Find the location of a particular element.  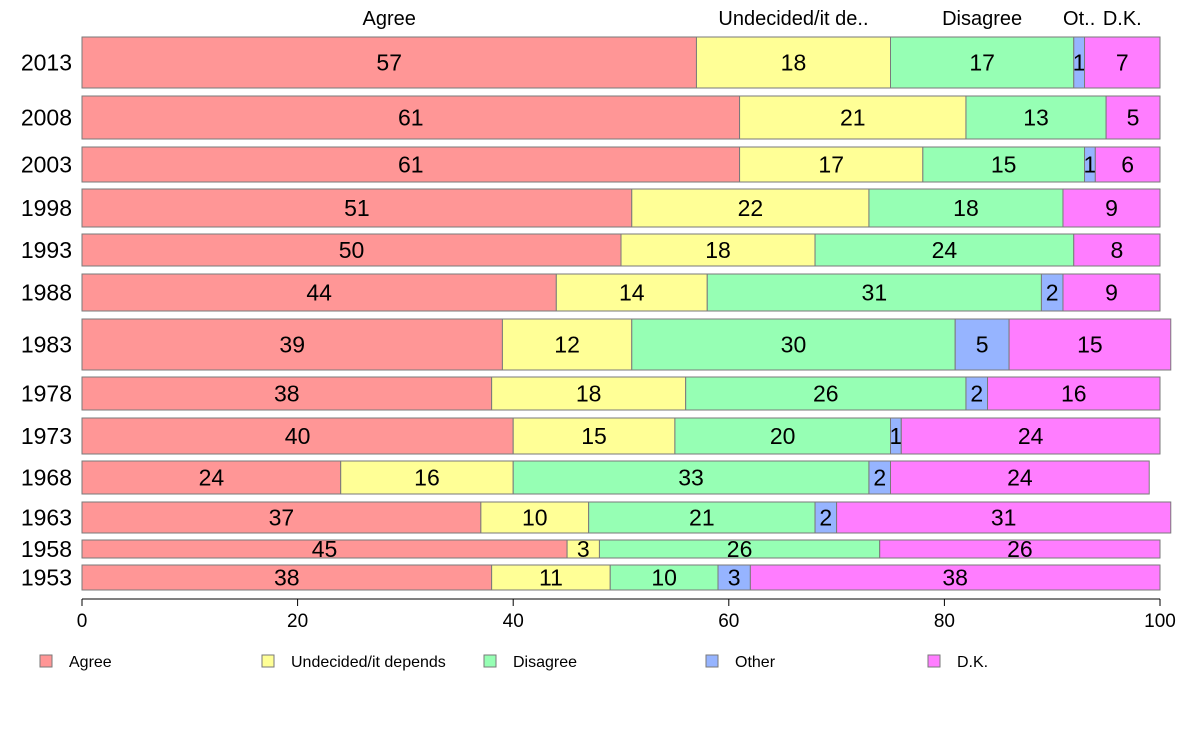

x-tick-label: 40 is located at coordinates (513, 621).